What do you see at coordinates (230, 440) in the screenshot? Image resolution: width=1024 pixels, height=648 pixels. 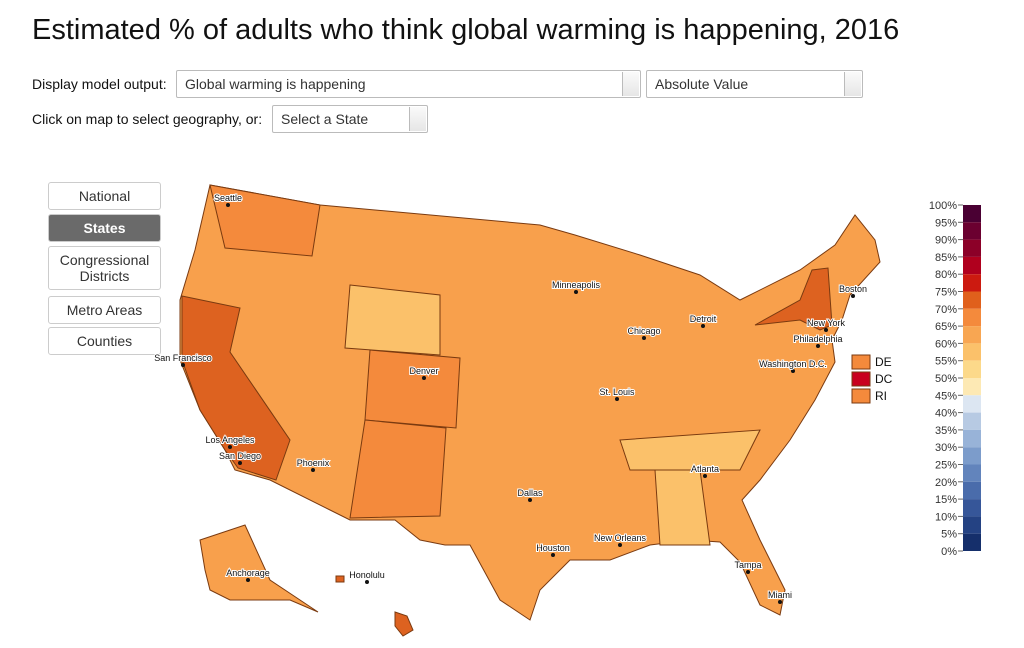 I see `city-label: Los Angeles` at bounding box center [230, 440].